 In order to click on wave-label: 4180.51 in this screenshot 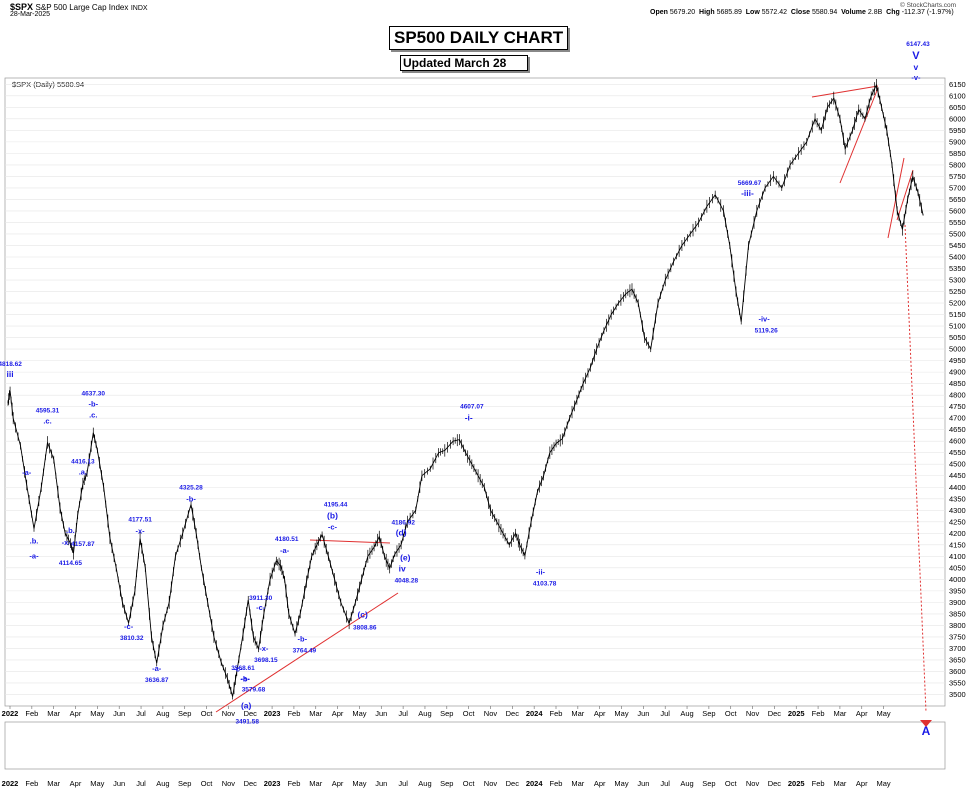, I will do `click(287, 539)`.